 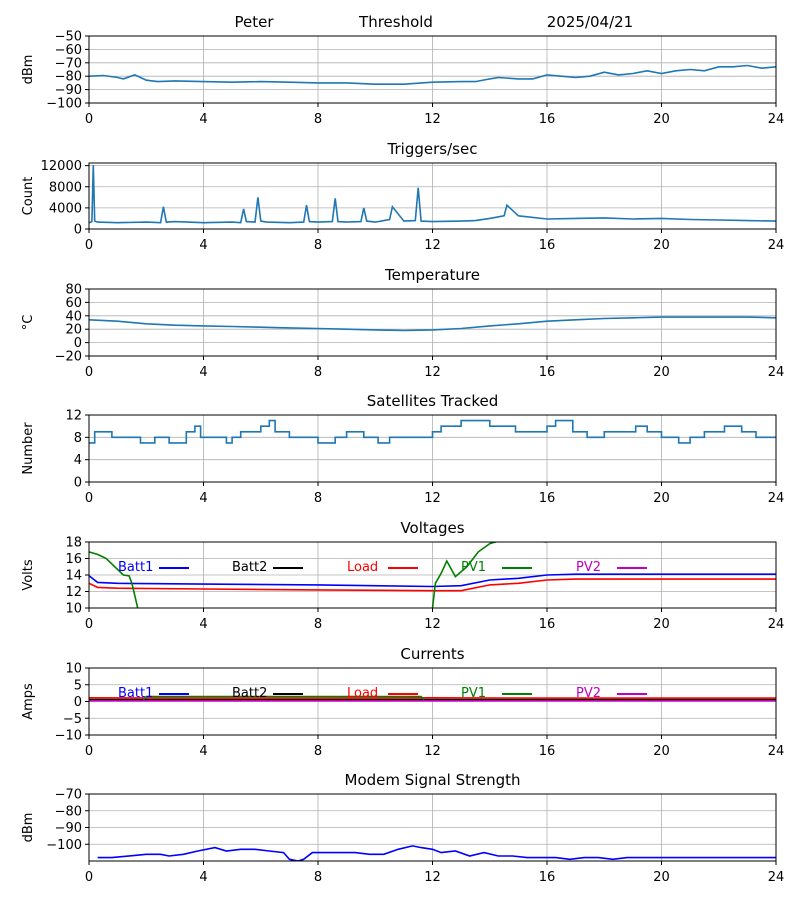 I want to click on y-axis-label: Volts, so click(x=28, y=575).